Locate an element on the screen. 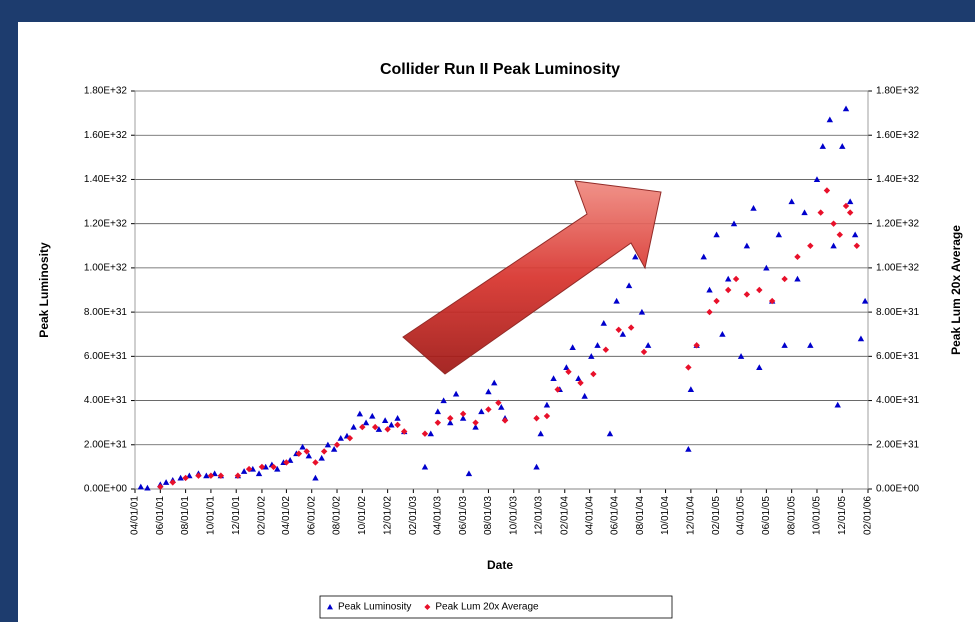 The image size is (975, 622). x-axis-title: Date is located at coordinates (500, 565).